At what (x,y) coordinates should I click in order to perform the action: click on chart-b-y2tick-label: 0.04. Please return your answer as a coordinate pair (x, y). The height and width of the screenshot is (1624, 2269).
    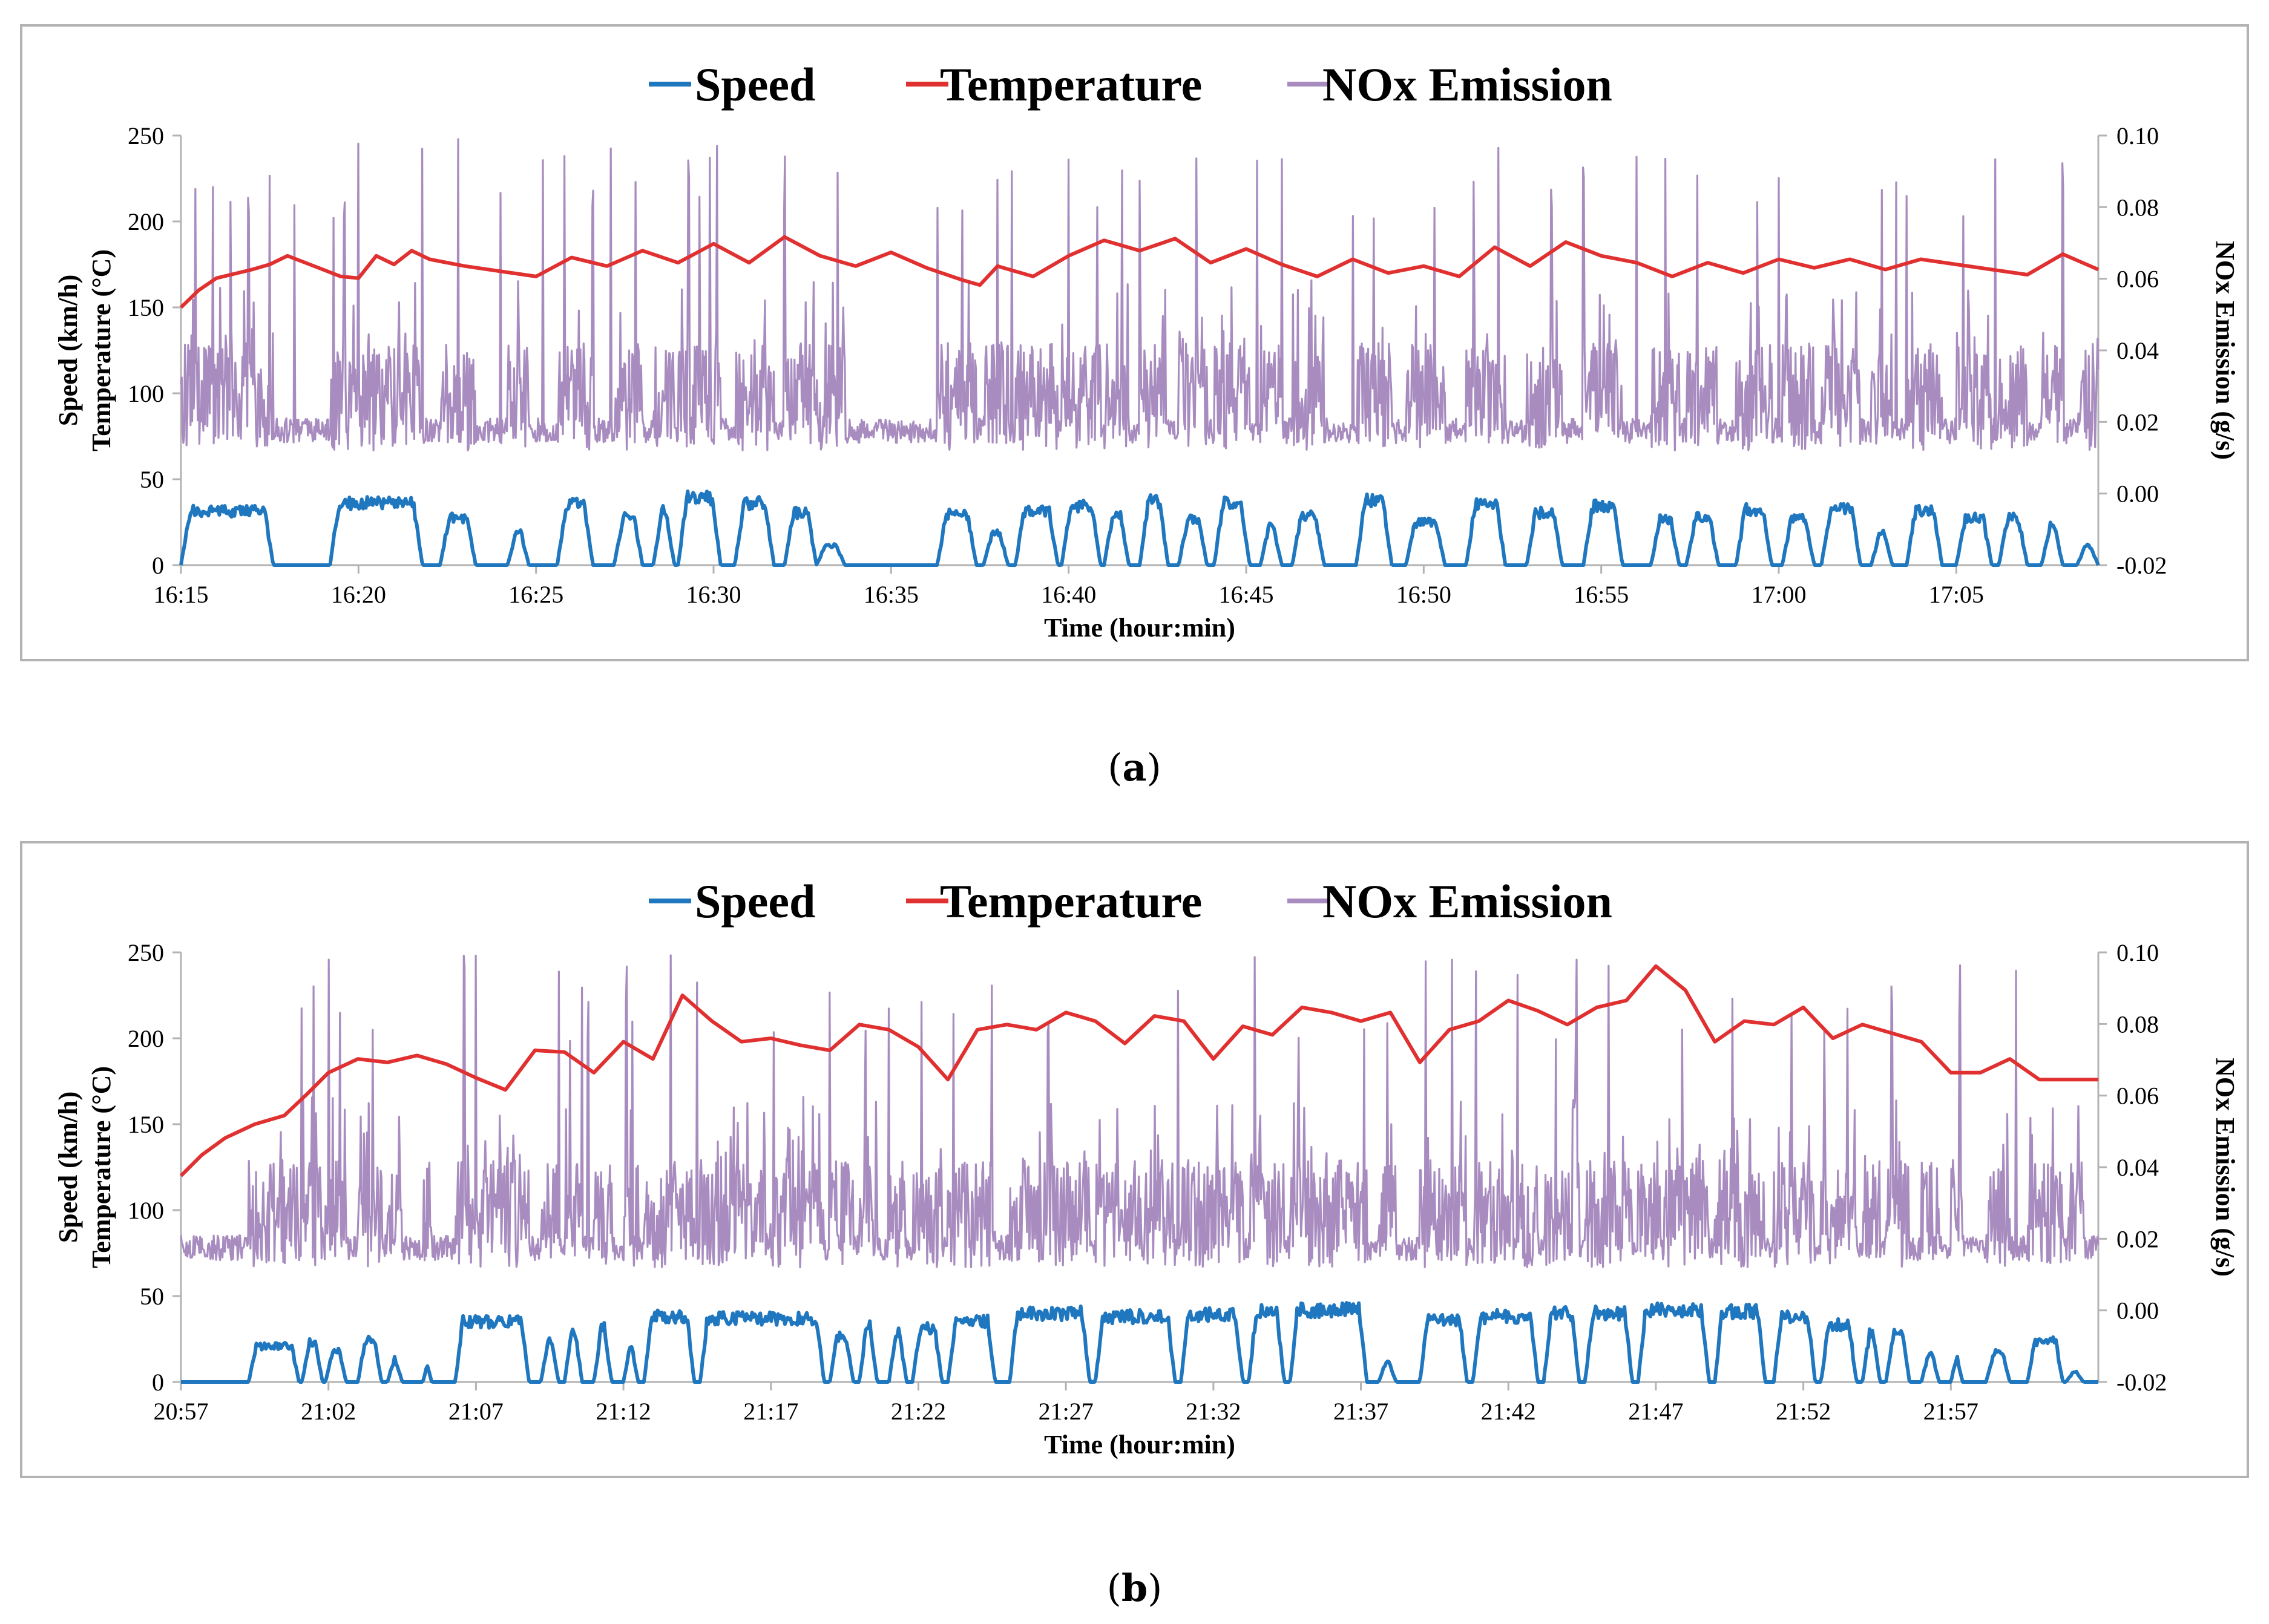
    Looking at the image, I should click on (2137, 1167).